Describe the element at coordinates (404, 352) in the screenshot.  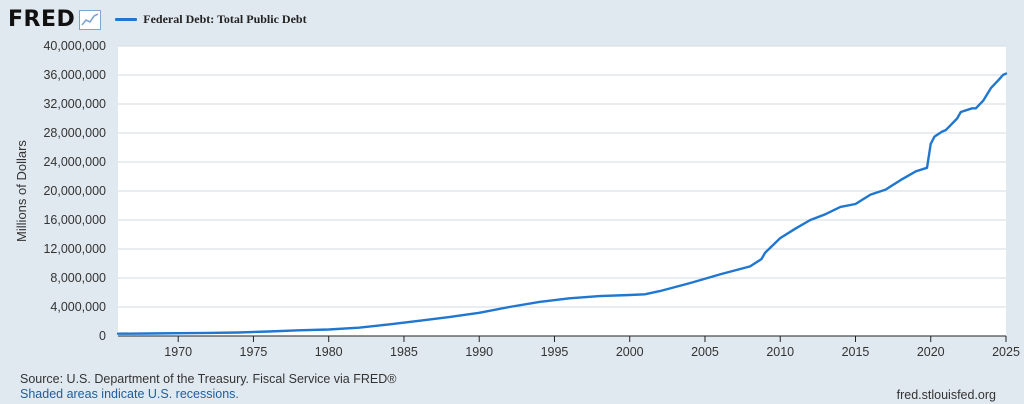
I see `x-tick-label: 1985` at that location.